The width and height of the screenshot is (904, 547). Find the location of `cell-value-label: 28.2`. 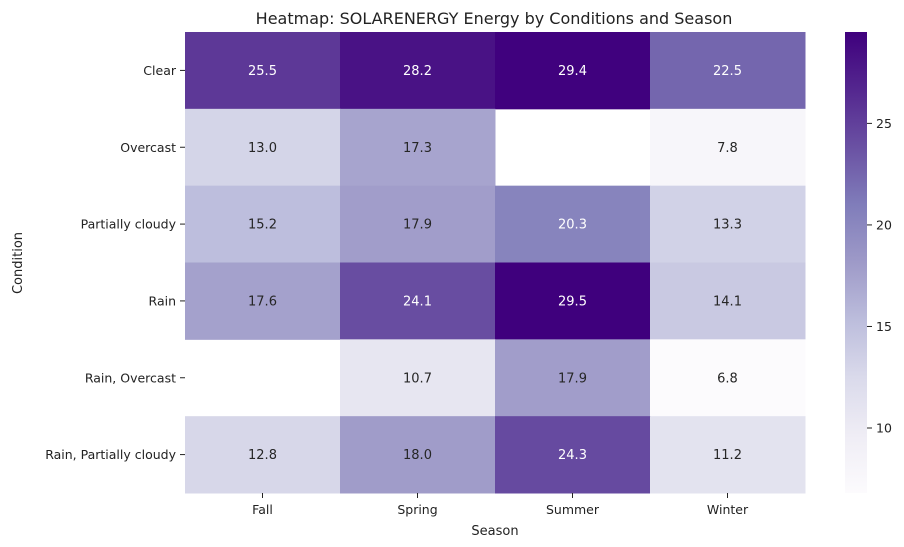

cell-value-label: 28.2 is located at coordinates (417, 71).